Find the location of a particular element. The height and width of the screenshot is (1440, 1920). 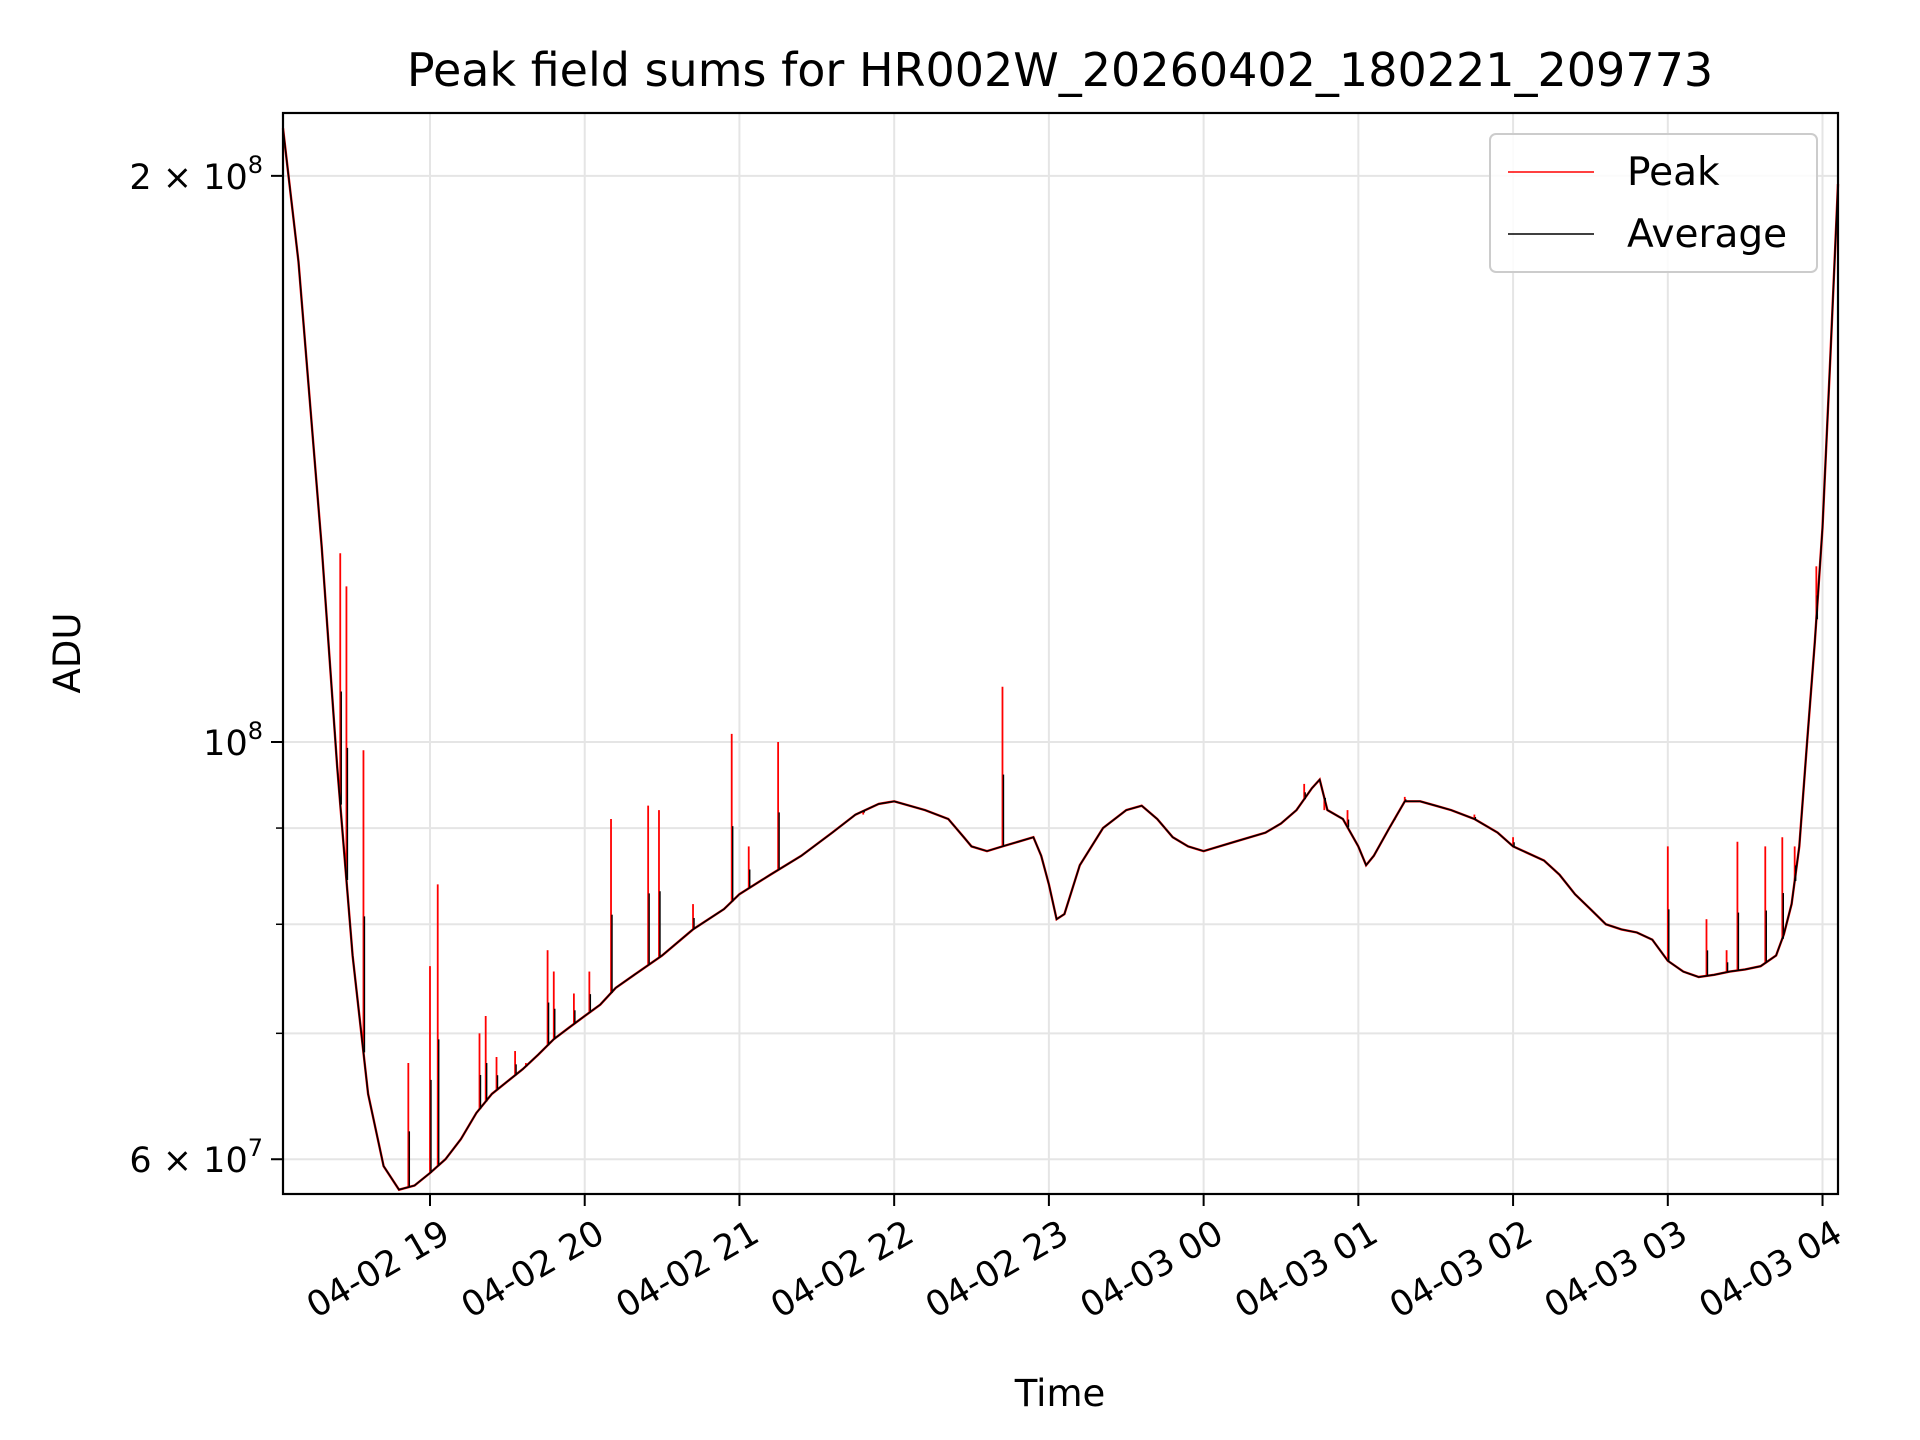

x-tick-label: 04-03 04 is located at coordinates (1771, 1269).